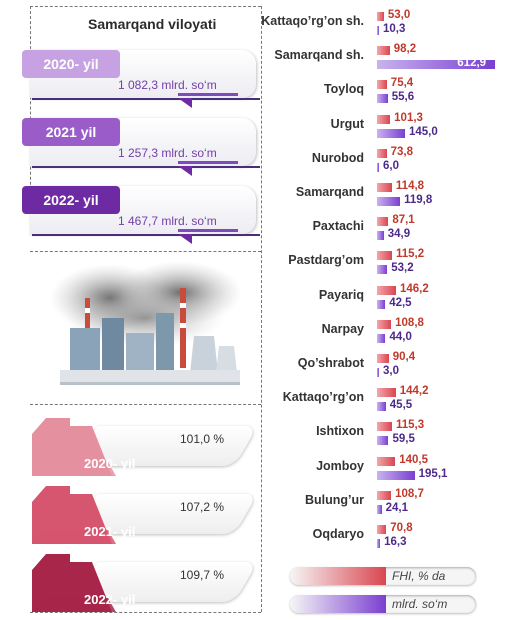  I want to click on volume-bar-label: 59,5, so click(403, 439).